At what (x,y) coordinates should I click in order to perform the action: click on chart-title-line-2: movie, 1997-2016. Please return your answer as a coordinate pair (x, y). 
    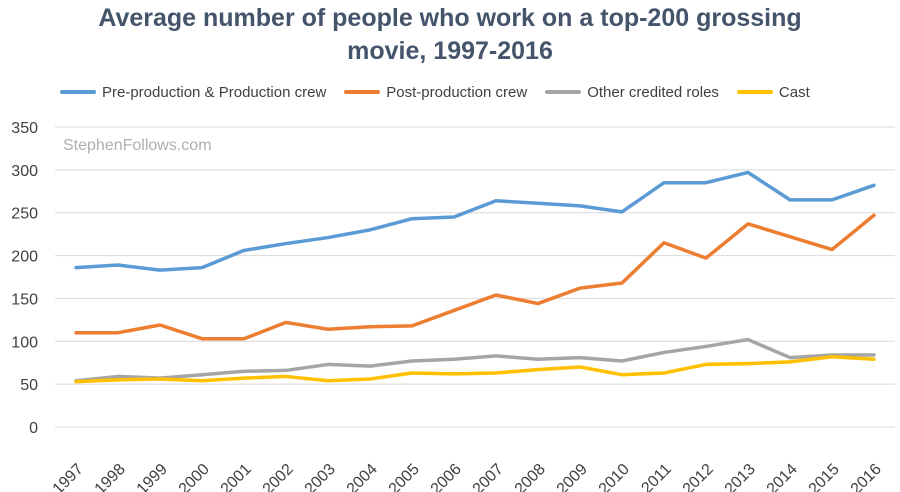
    Looking at the image, I should click on (450, 51).